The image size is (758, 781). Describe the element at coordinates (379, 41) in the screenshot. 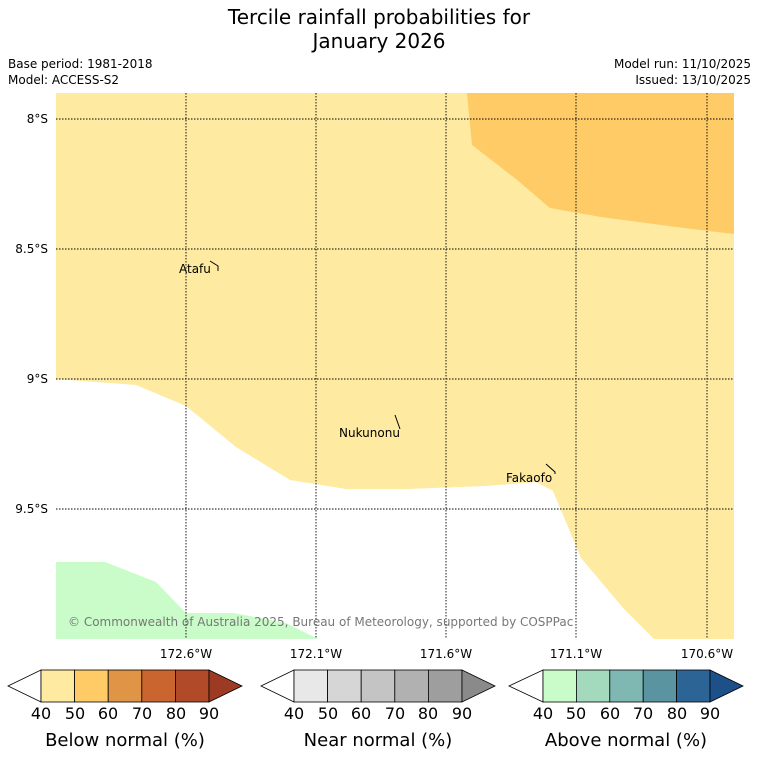

I see `chart-title-line2: January 2026` at that location.